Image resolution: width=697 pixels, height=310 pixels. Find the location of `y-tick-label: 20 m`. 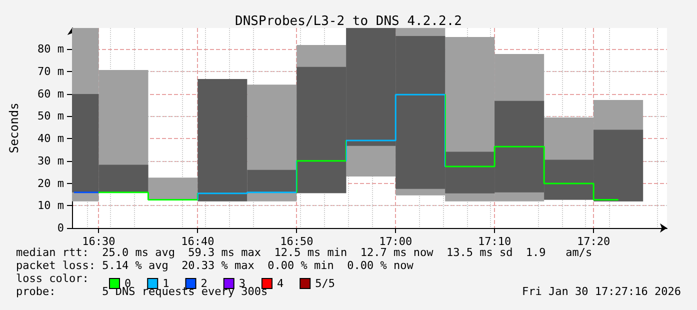

y-tick-label: 20 m is located at coordinates (51, 183).